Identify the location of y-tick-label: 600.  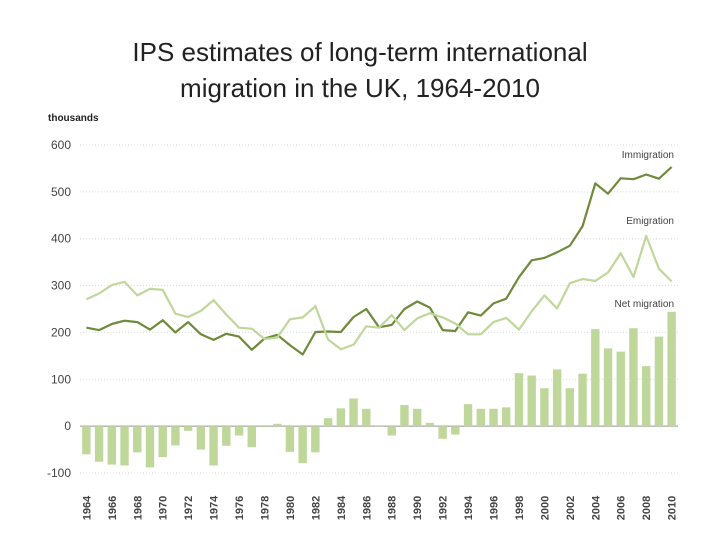
(61, 145).